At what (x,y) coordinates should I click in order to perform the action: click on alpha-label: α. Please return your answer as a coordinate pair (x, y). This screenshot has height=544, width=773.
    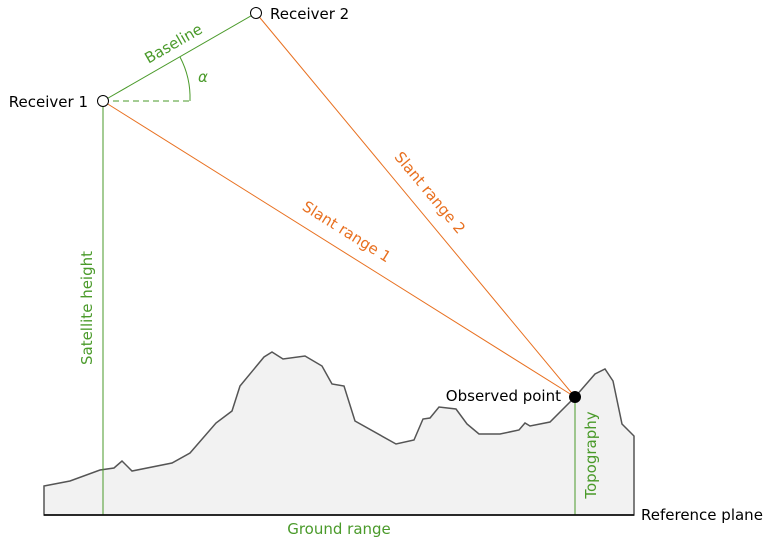
    Looking at the image, I should click on (203, 77).